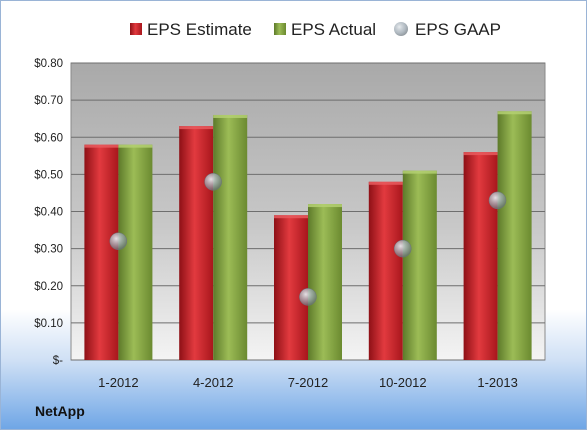 The image size is (587, 430). Describe the element at coordinates (136, 29) in the screenshot. I see `legend-swatch-eps-estimate` at that location.